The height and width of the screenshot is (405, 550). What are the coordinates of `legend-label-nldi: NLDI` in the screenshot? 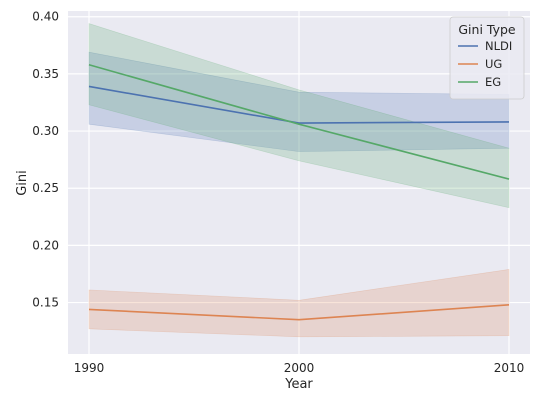 It's located at (498, 46).